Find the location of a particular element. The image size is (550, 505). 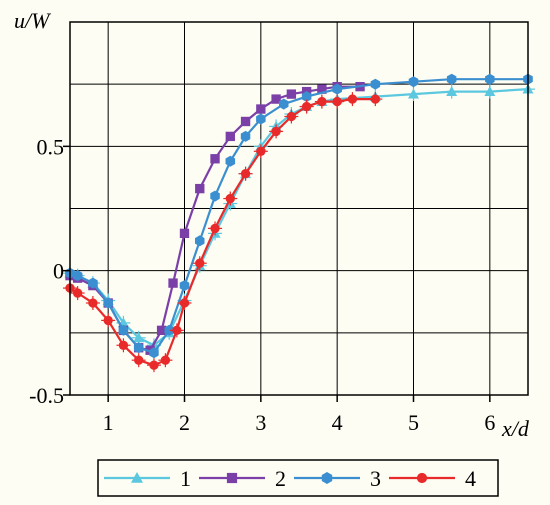

x-tick-label: 3 is located at coordinates (260, 422).